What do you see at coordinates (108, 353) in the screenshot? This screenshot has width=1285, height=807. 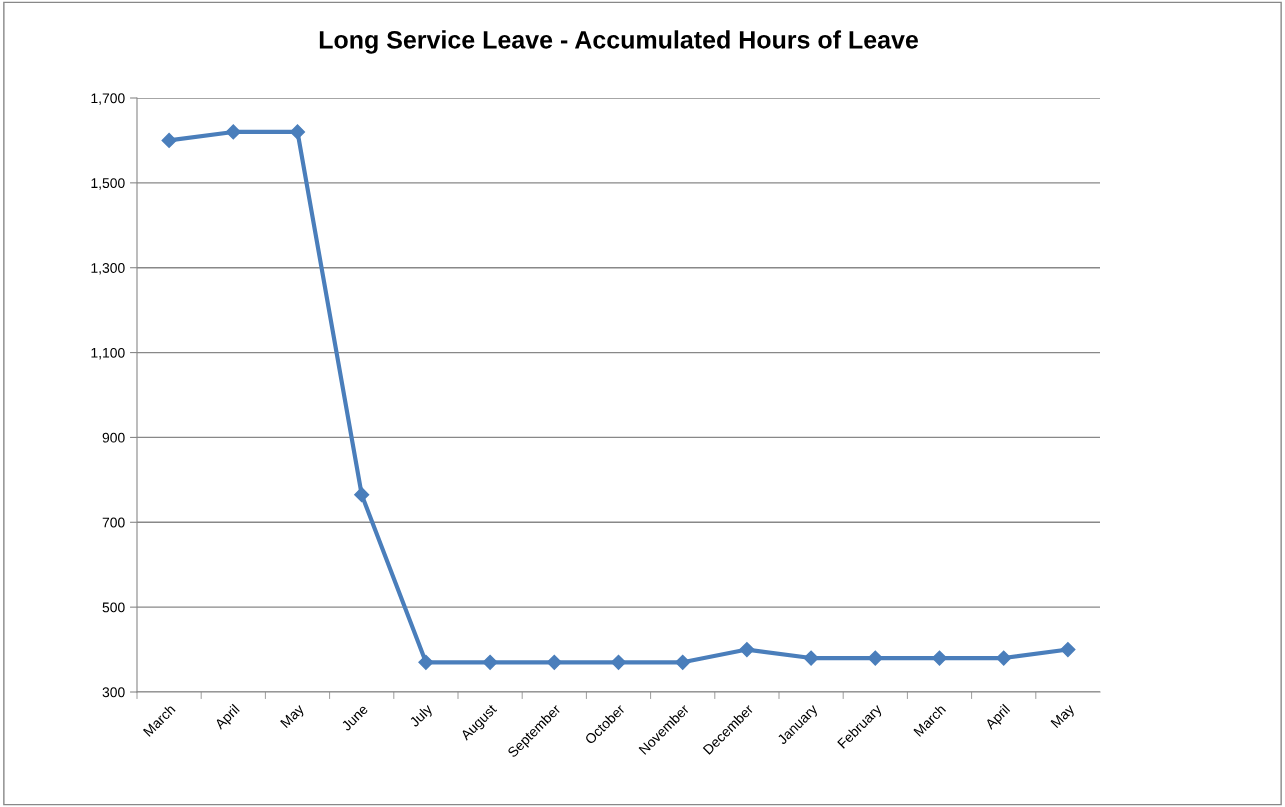 I see `y-tick-label: 1,100` at bounding box center [108, 353].